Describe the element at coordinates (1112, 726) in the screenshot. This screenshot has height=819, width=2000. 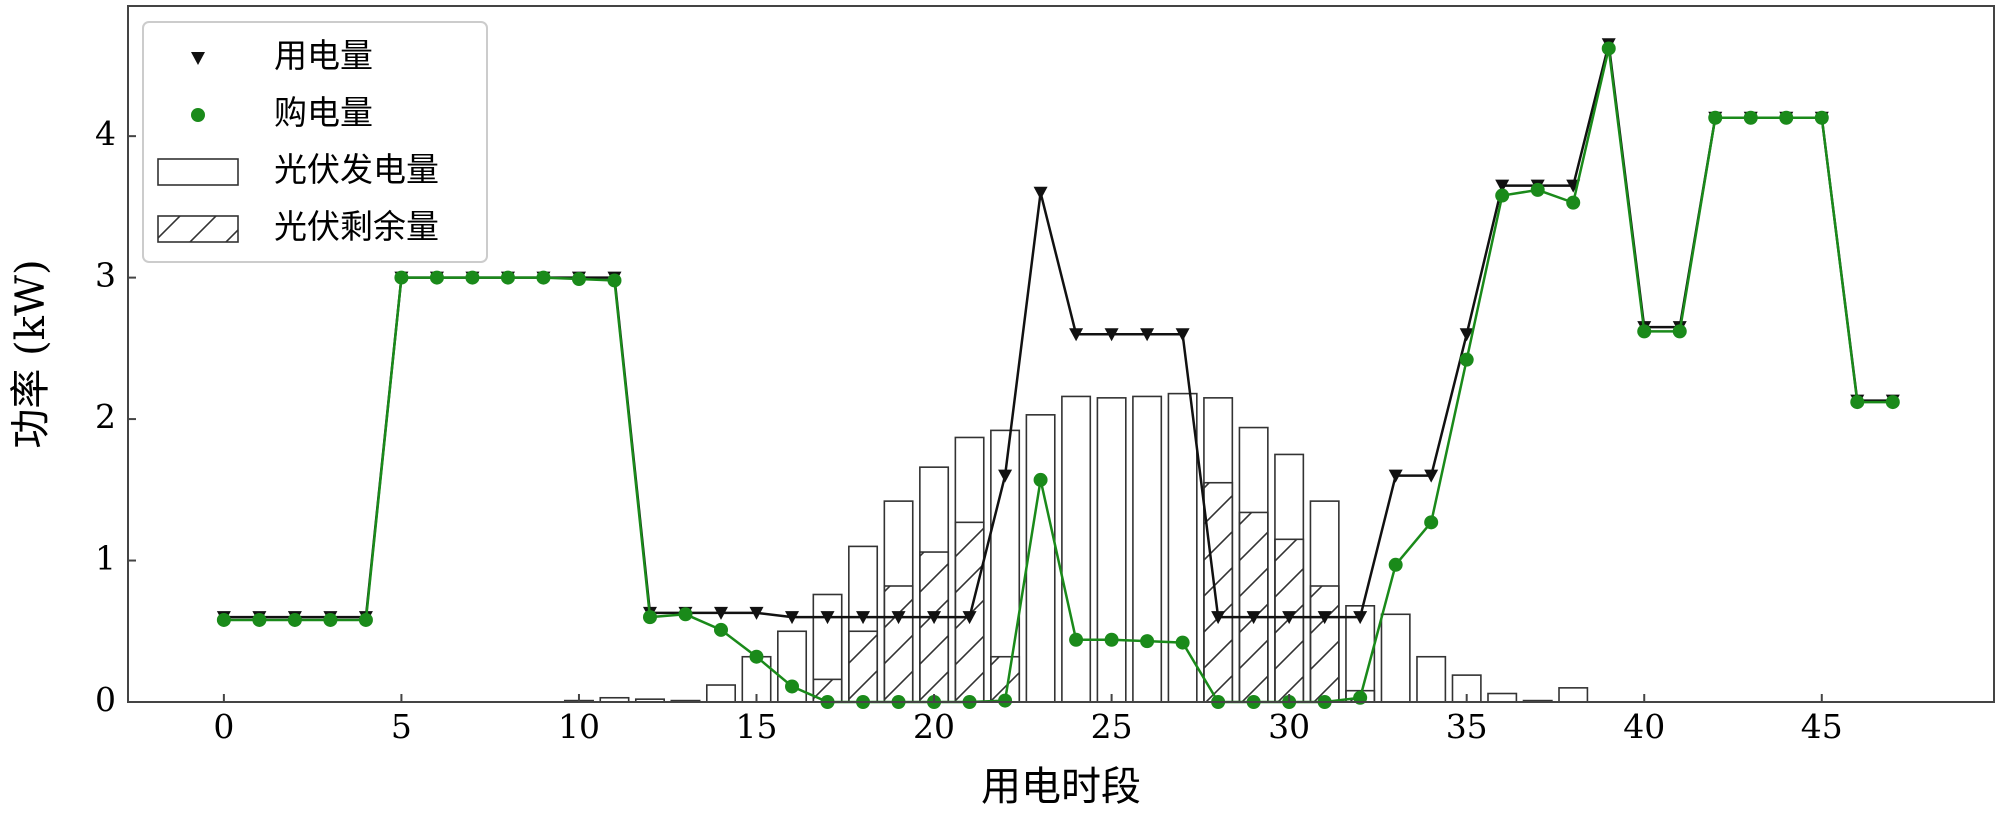
I see `x-tick-label: 25` at that location.